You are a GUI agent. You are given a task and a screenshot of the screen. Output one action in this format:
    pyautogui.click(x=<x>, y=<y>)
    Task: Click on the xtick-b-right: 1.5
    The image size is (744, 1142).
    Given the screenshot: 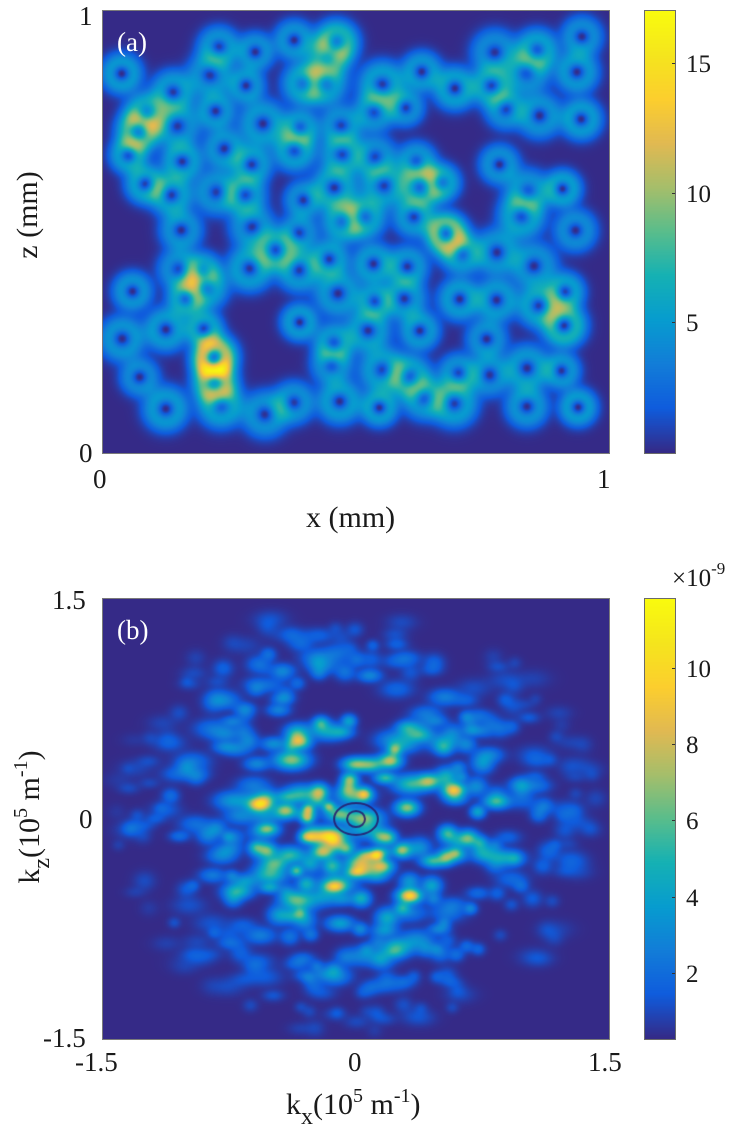 What is the action you would take?
    pyautogui.click(x=605, y=1062)
    